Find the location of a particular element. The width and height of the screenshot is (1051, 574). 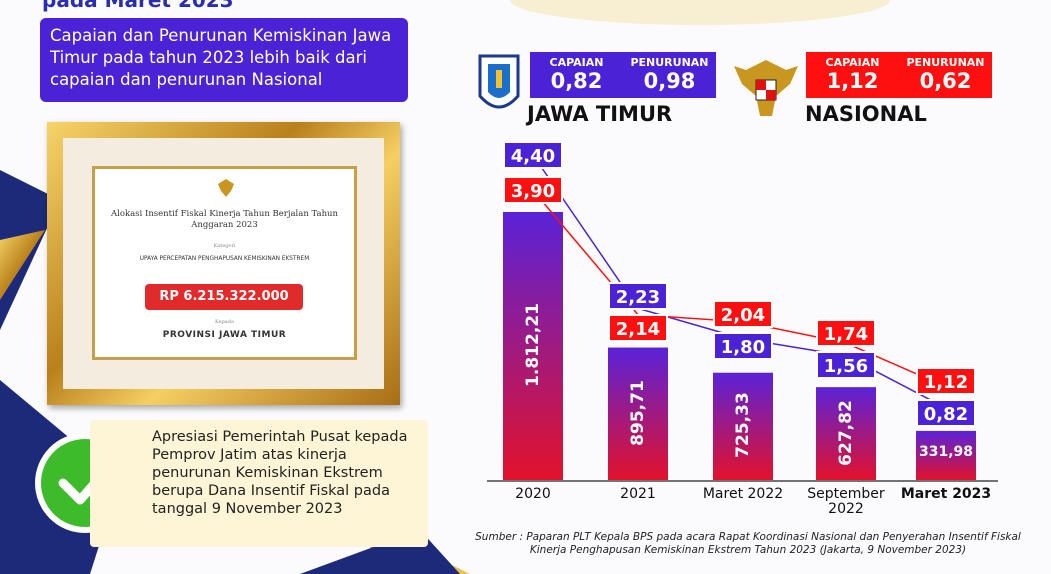

bar-value-label: 895,71 is located at coordinates (638, 412).